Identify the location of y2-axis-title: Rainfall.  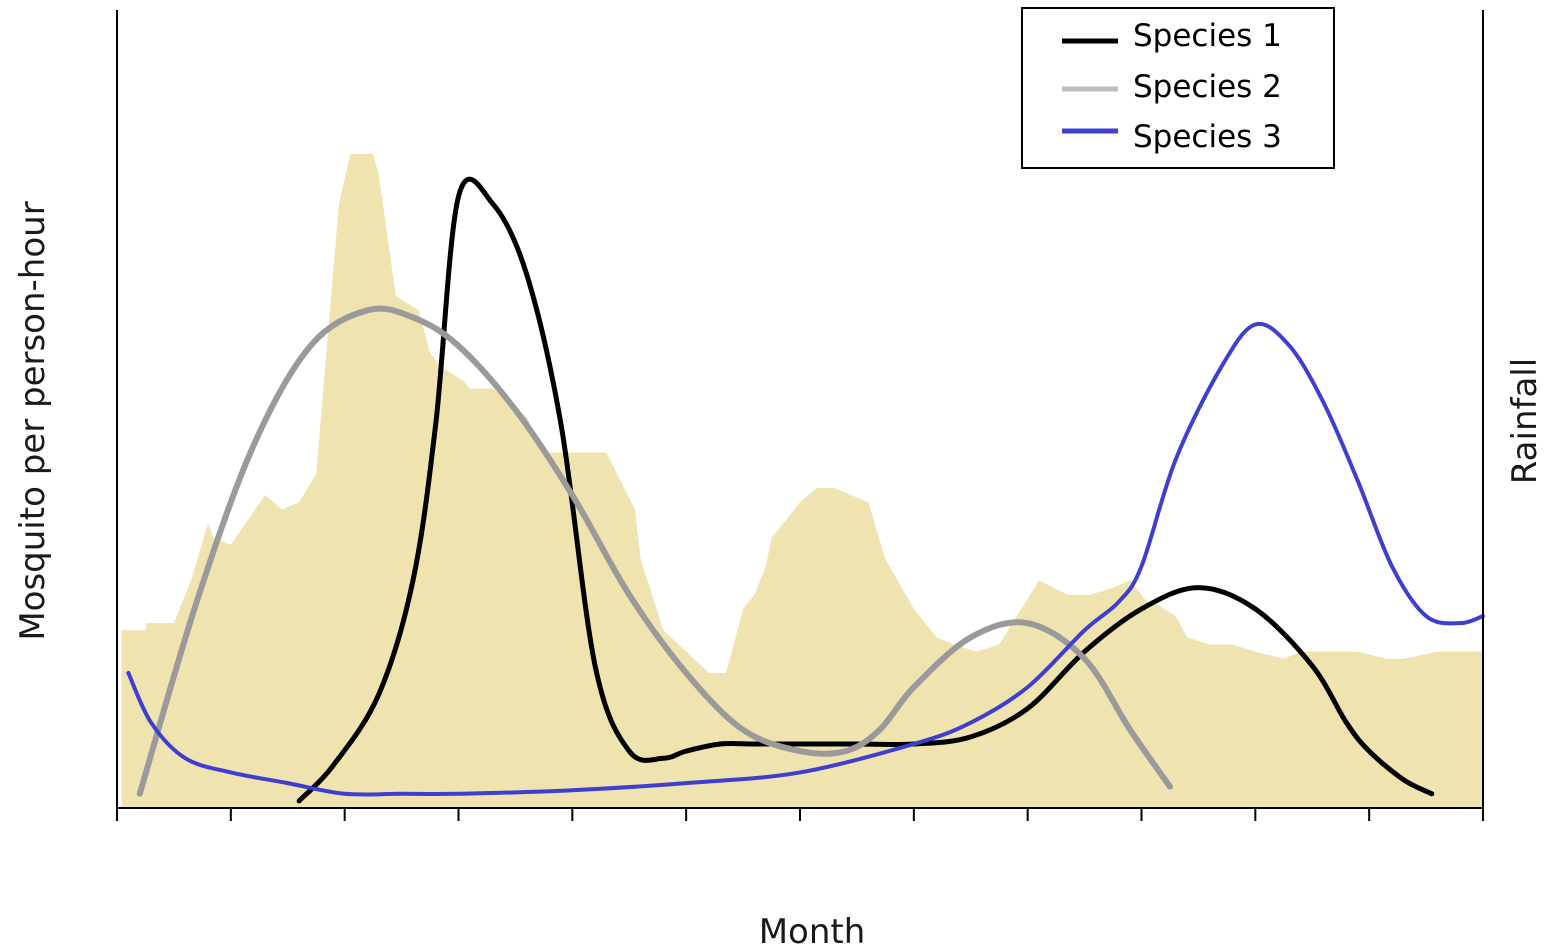
(1525, 421).